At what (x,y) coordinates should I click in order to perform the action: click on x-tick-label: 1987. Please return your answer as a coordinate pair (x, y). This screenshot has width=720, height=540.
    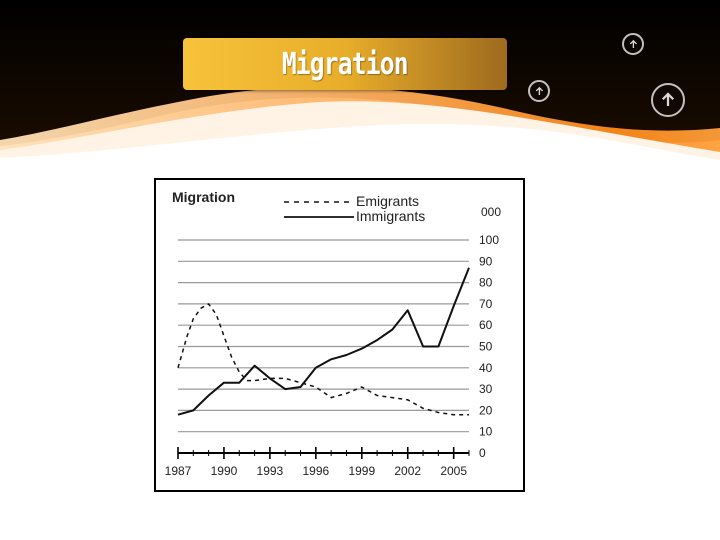
    Looking at the image, I should click on (178, 471).